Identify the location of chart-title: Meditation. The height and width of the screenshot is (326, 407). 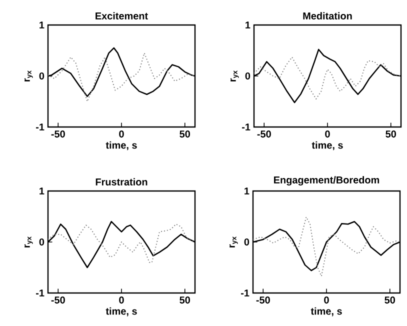
(327, 16).